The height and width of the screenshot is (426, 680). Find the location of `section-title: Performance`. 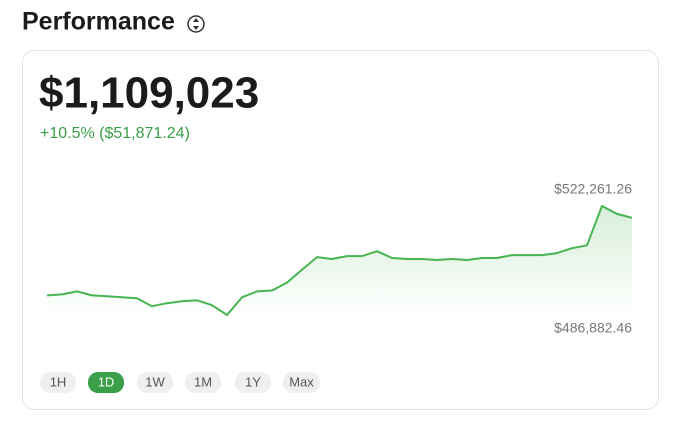

section-title: Performance is located at coordinates (98, 22).